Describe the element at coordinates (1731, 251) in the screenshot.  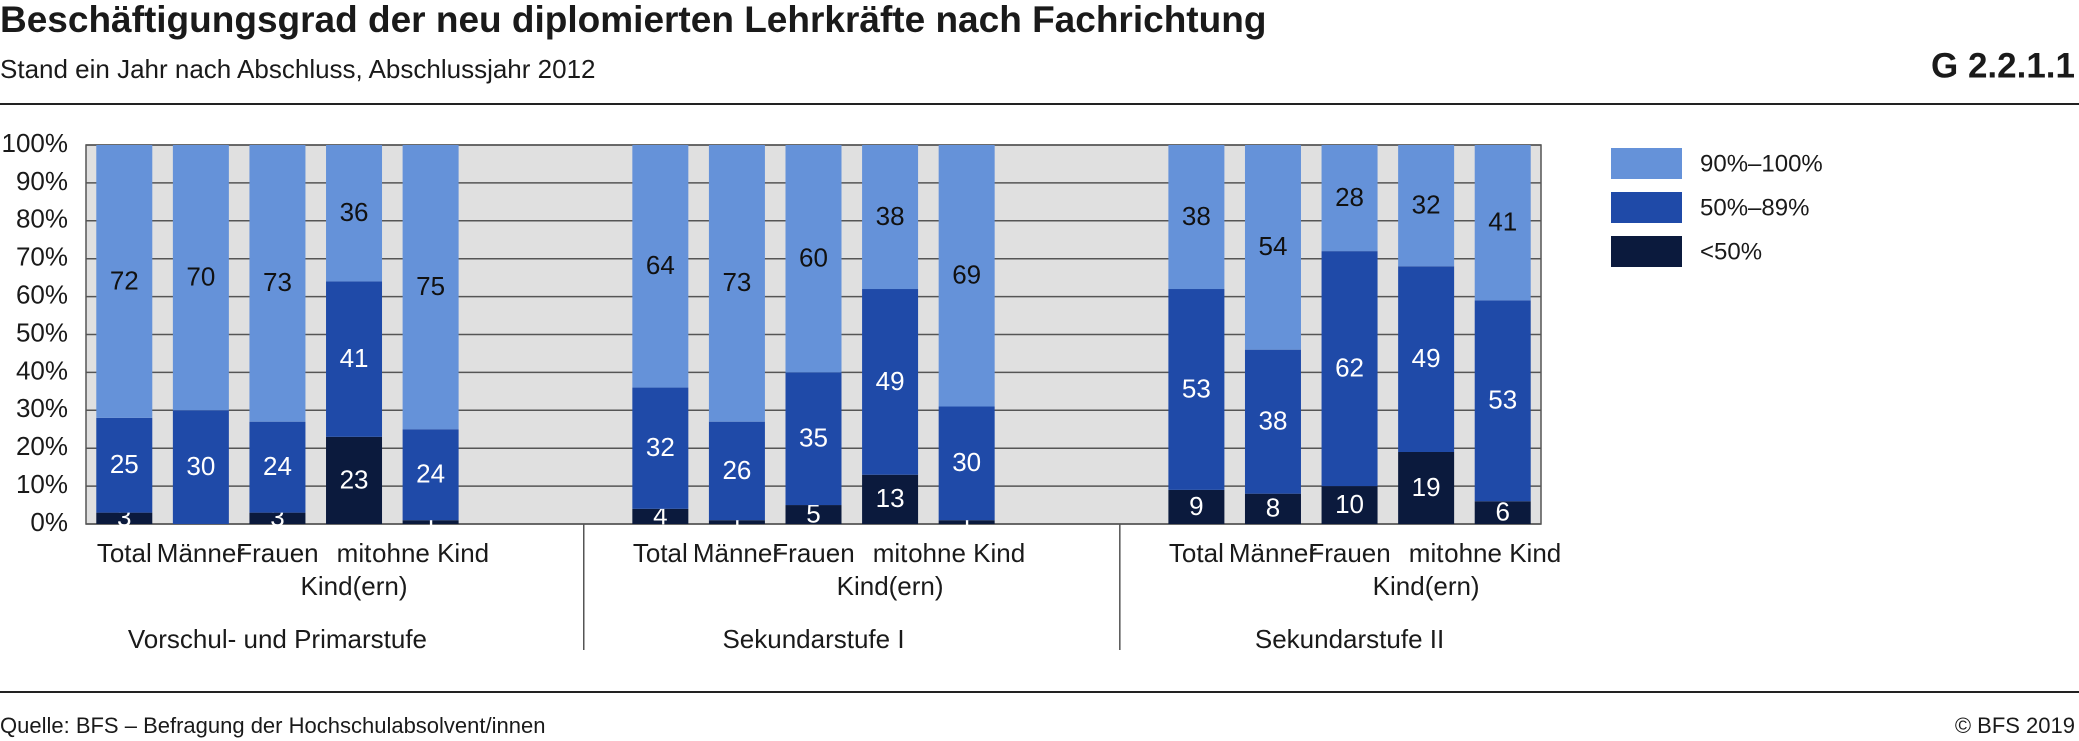
I see `legend-label: <50%` at that location.